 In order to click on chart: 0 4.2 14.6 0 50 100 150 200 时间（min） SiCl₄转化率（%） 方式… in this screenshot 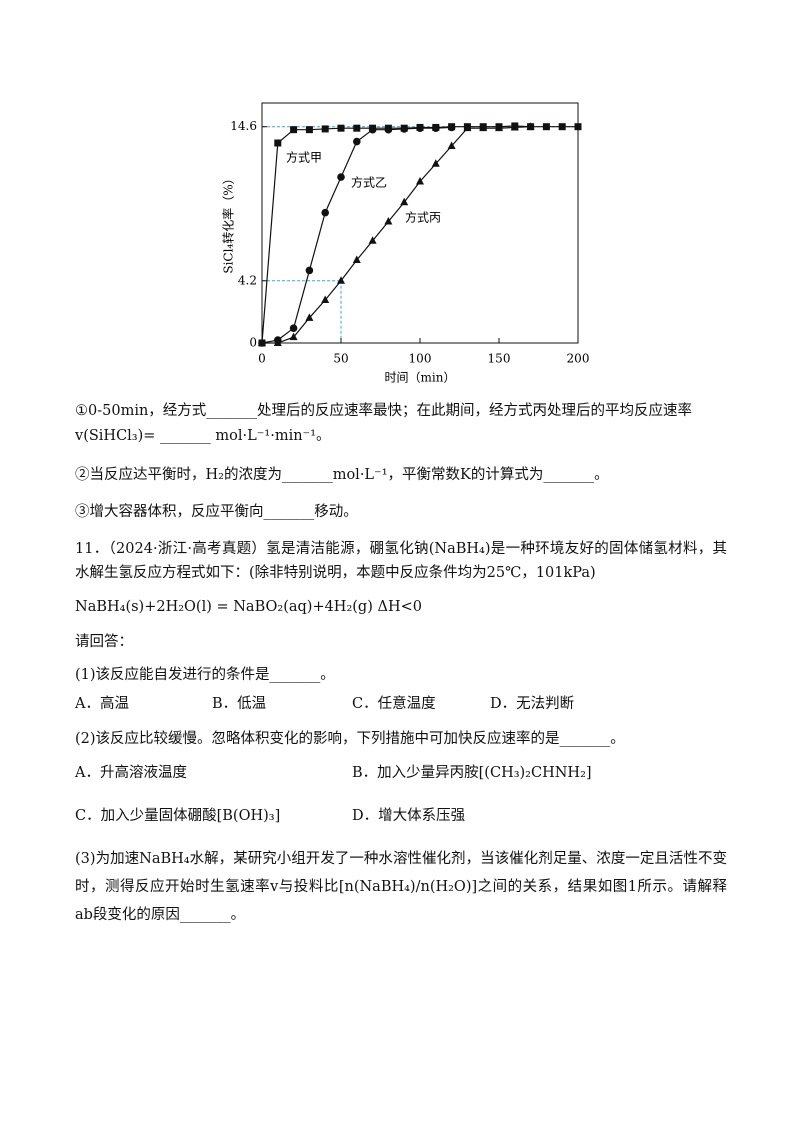, I will do `click(405, 243)`.